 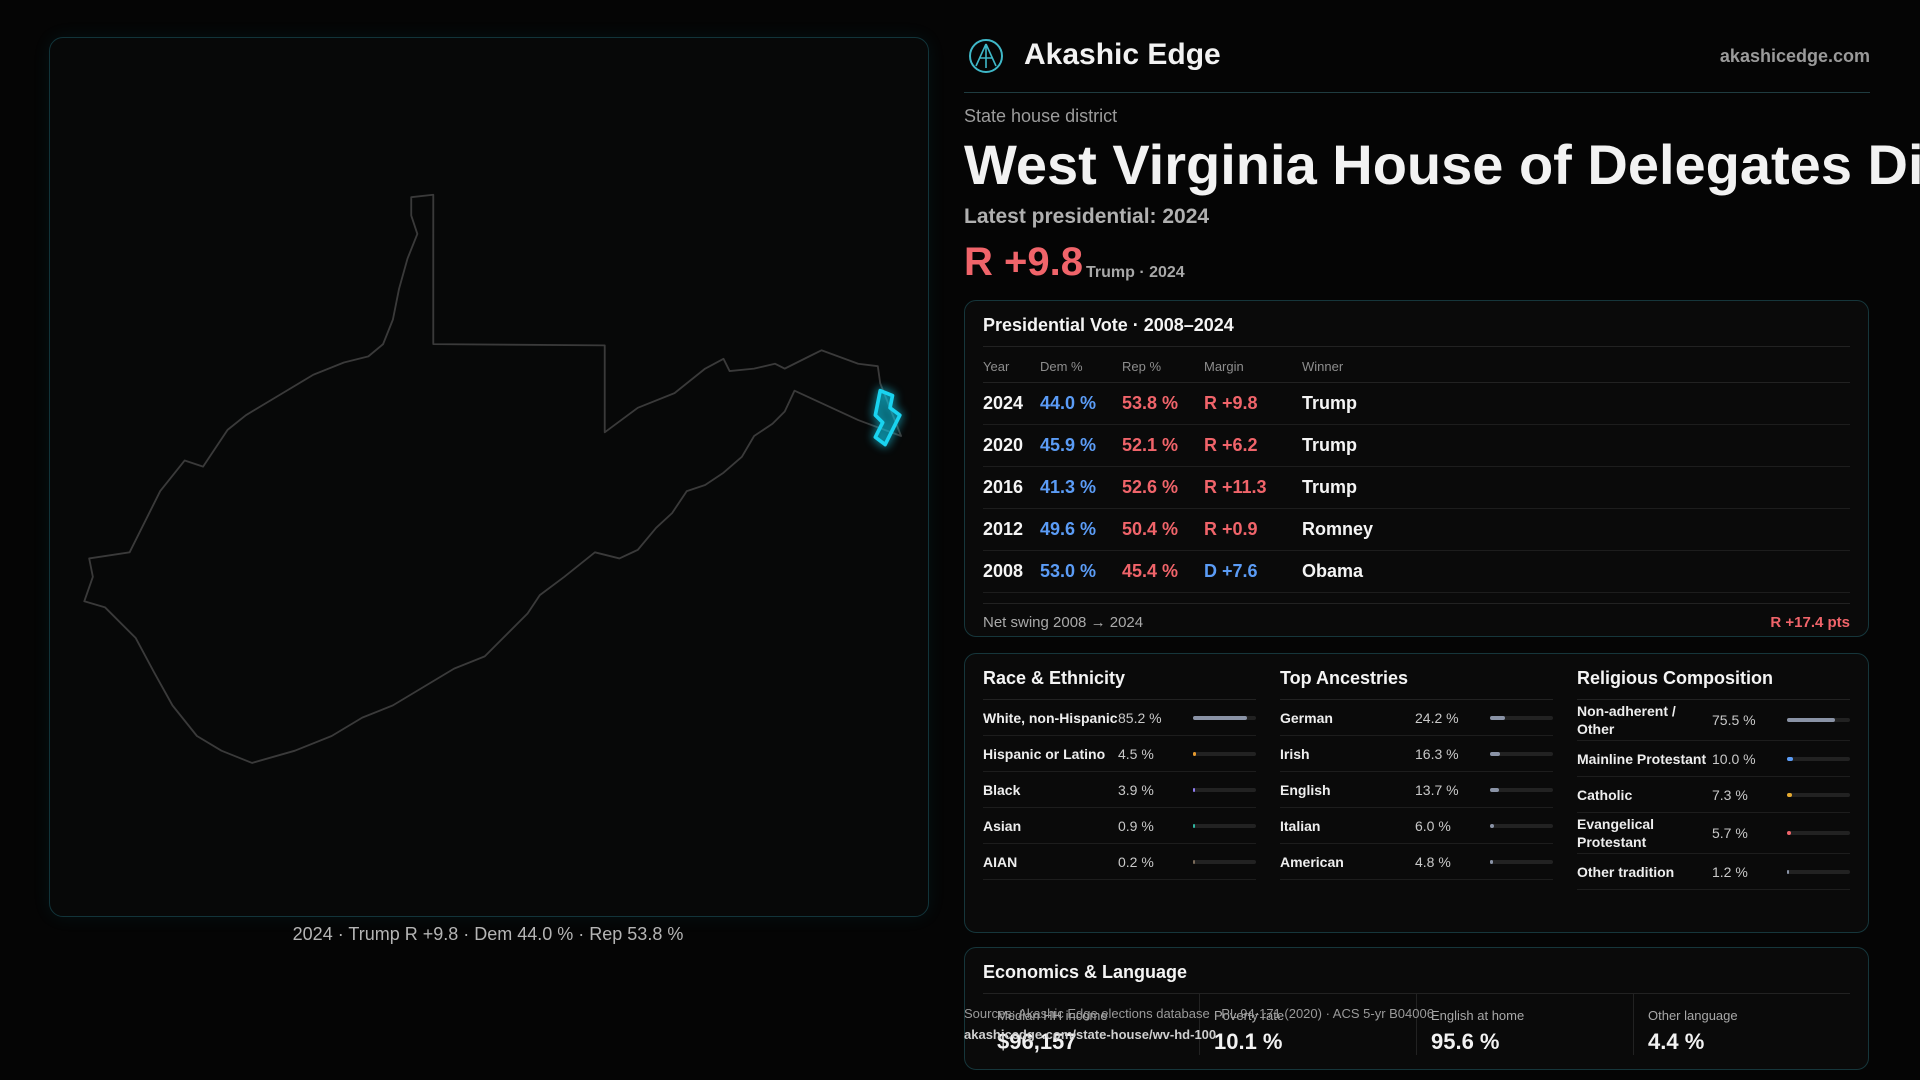 I want to click on table-row: 2024 44.0 % 53.8 % R +9.8 Trump, so click(x=1416, y=403).